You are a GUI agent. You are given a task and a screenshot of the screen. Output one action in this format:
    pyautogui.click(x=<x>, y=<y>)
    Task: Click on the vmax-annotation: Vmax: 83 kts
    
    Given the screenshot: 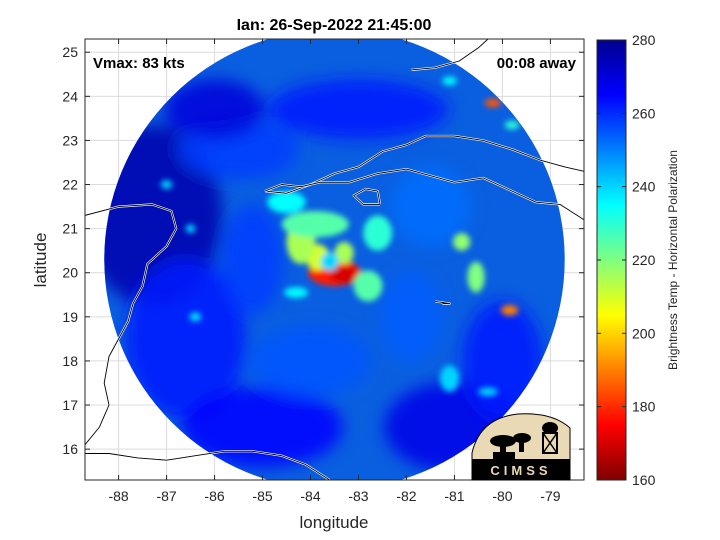 What is the action you would take?
    pyautogui.click(x=139, y=63)
    